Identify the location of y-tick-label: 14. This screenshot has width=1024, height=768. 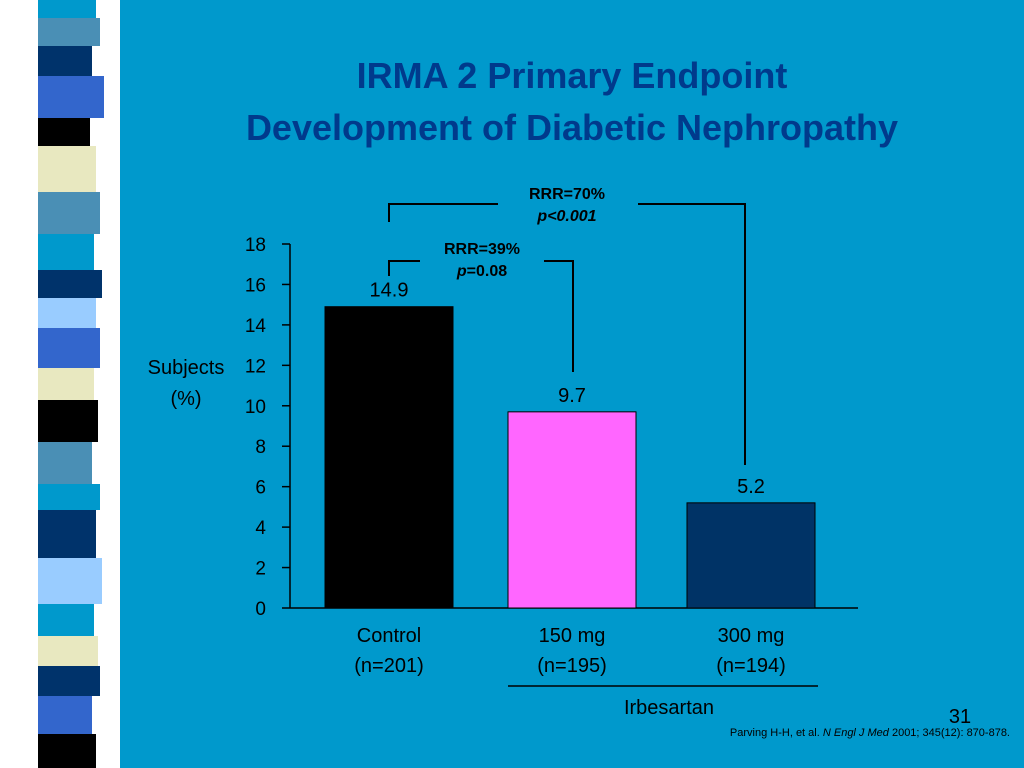
(256, 326).